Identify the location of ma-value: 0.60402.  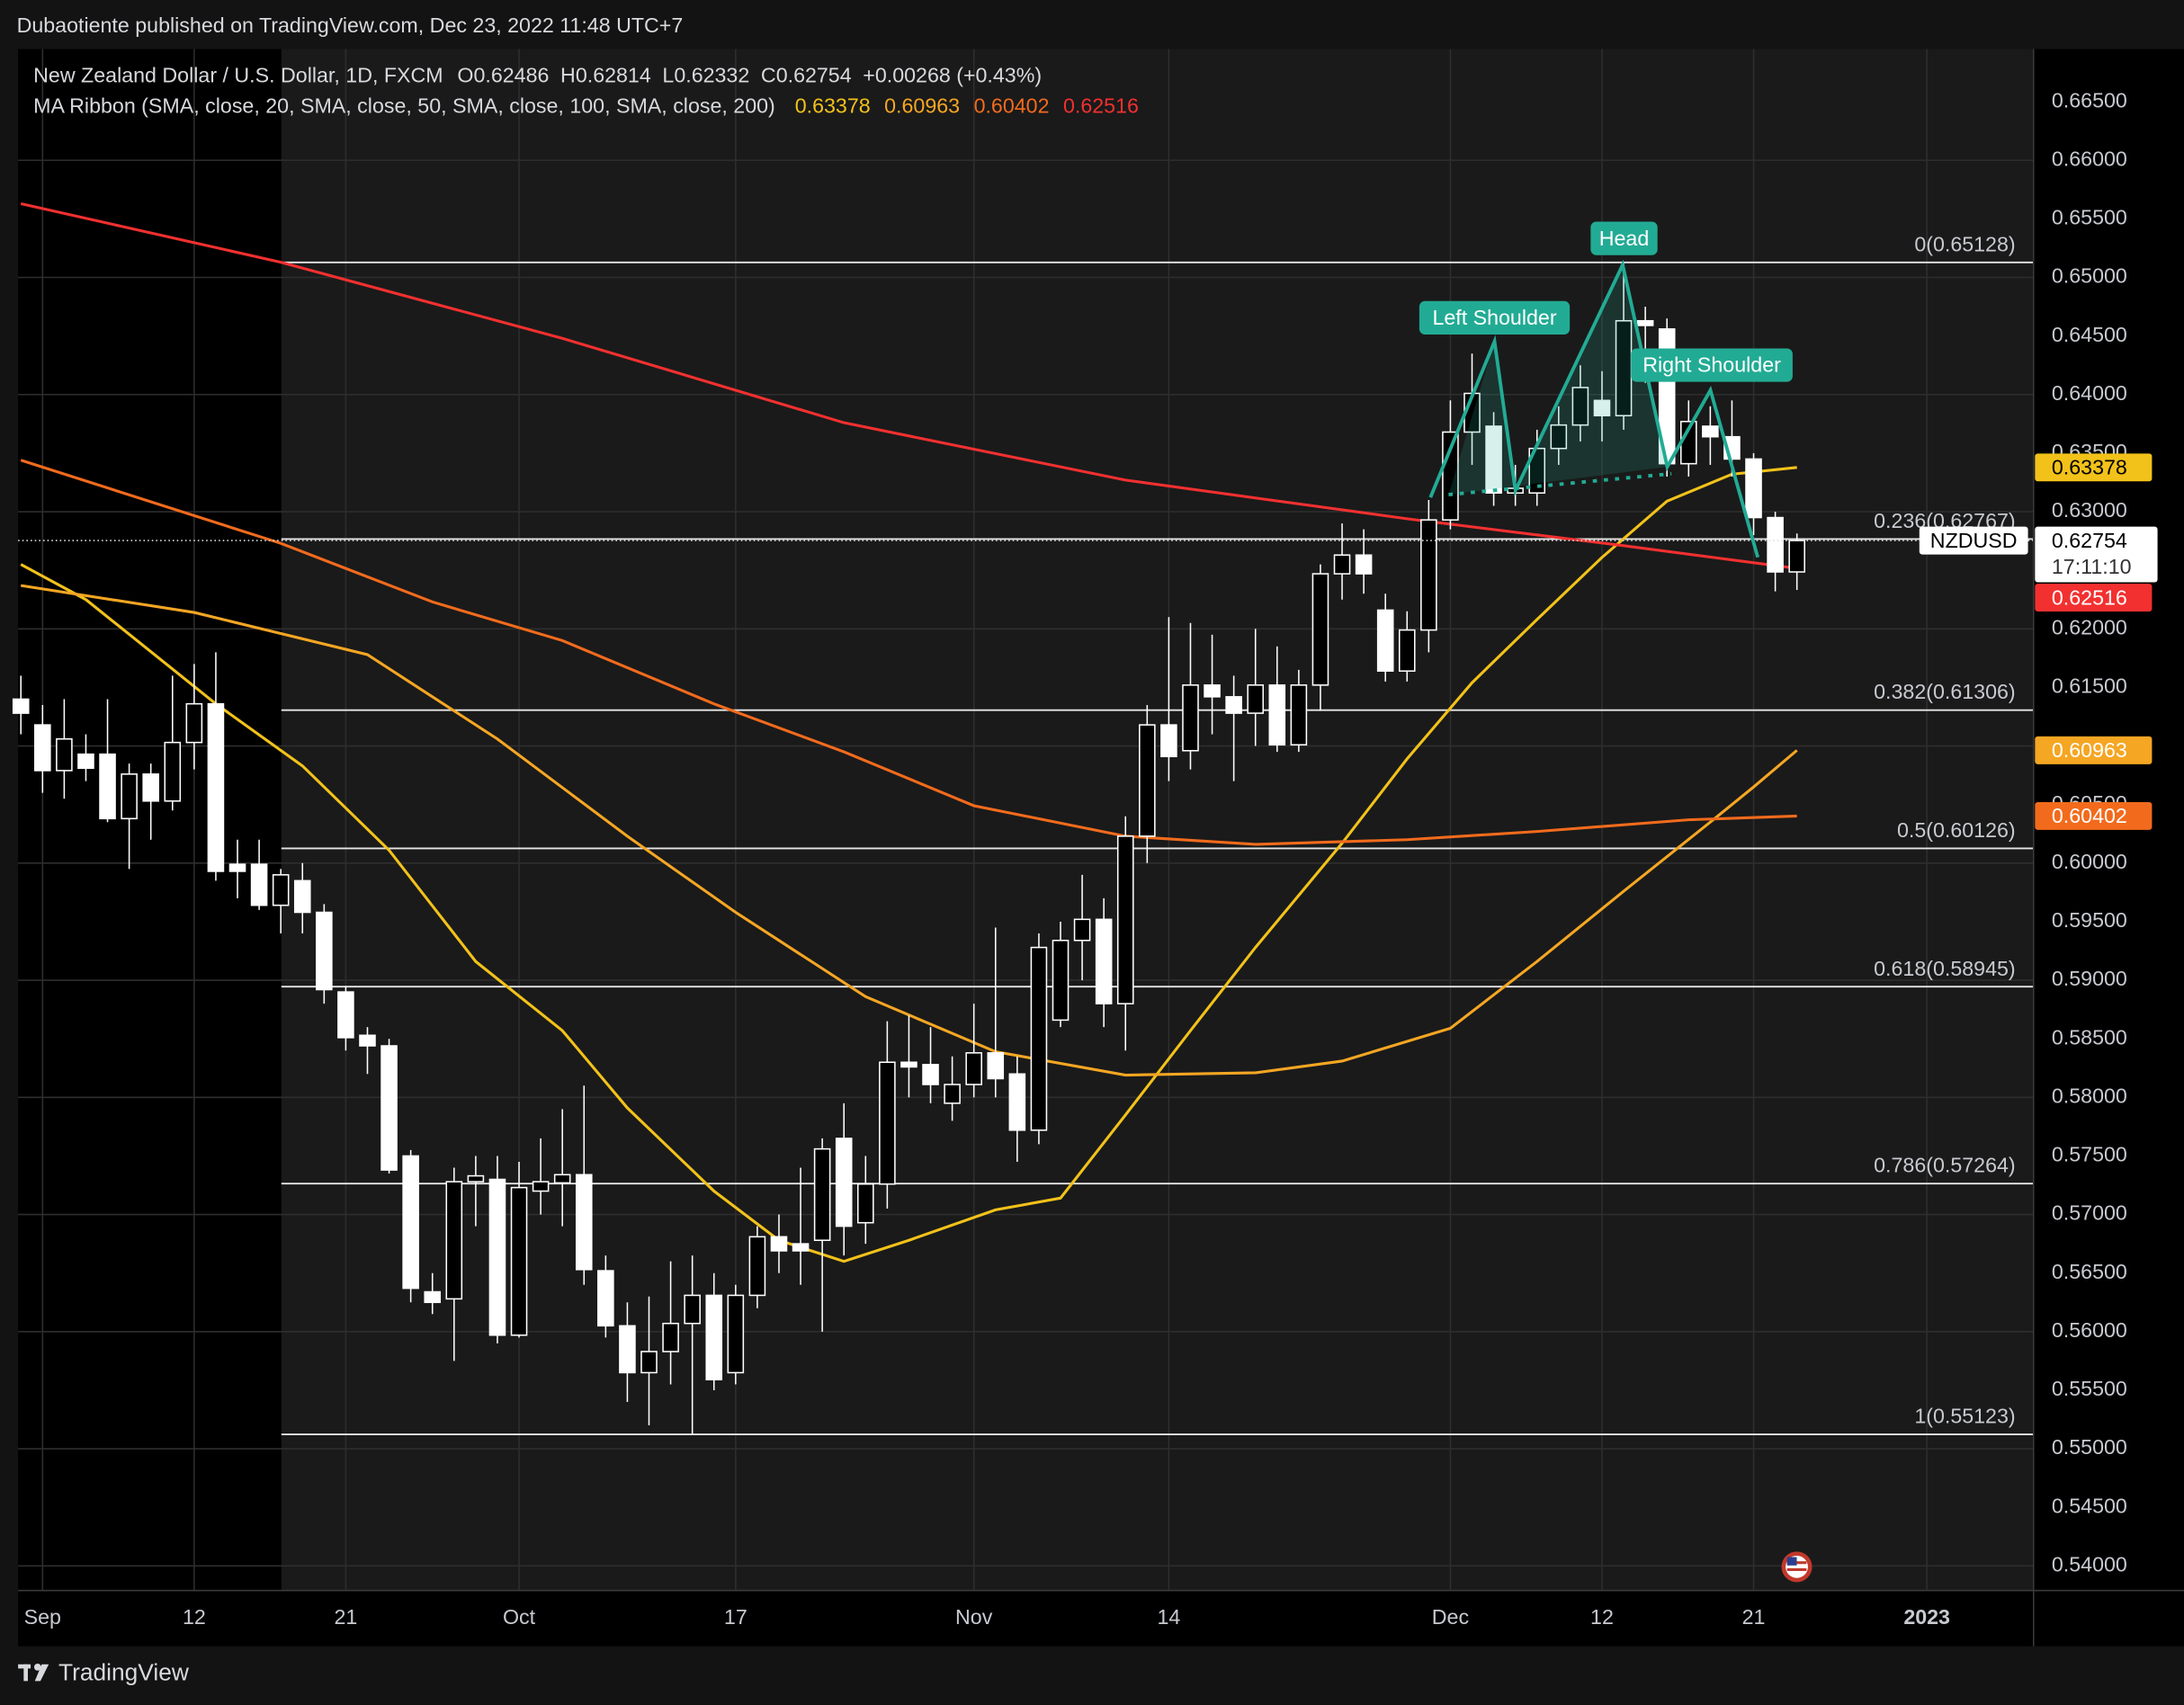
(1012, 106).